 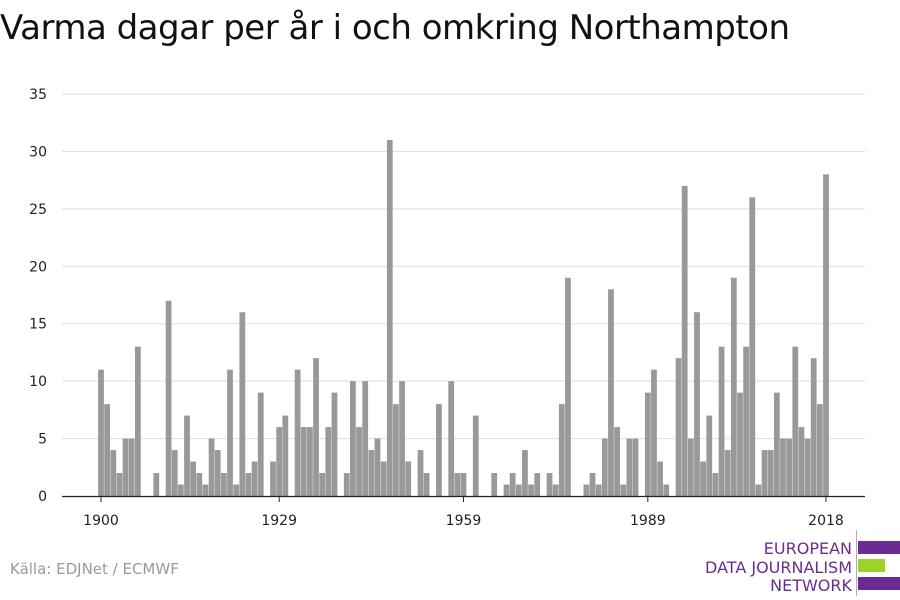 I want to click on bar-1998, so click(x=703, y=478).